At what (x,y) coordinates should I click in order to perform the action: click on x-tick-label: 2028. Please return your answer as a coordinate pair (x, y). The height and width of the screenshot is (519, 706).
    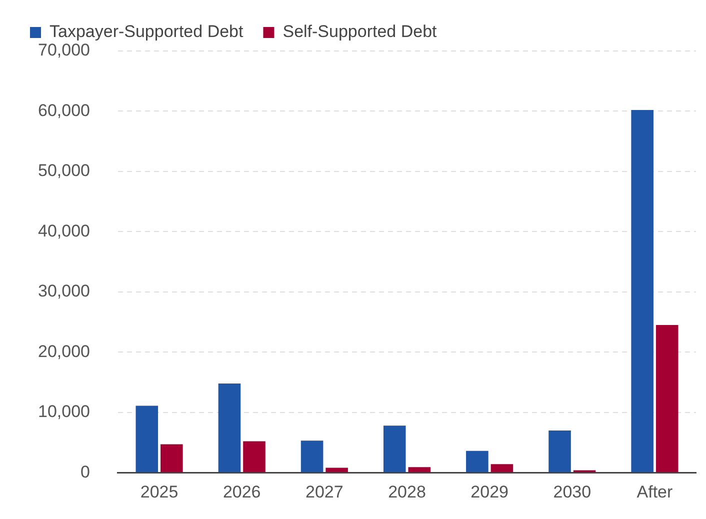
    Looking at the image, I should click on (407, 492).